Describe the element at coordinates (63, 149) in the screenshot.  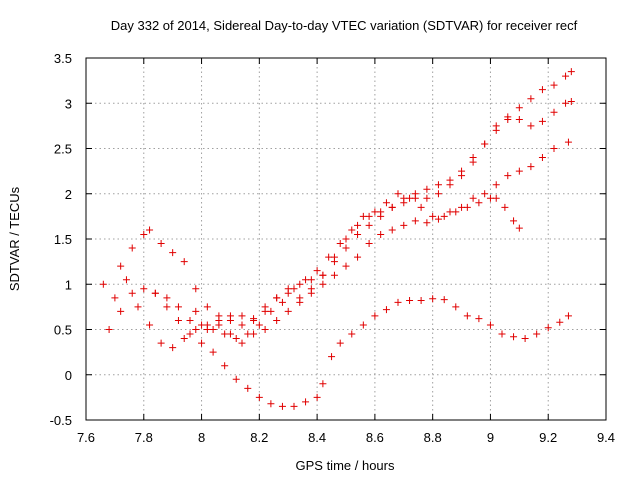
I see `y-tick-label: 2.5` at that location.